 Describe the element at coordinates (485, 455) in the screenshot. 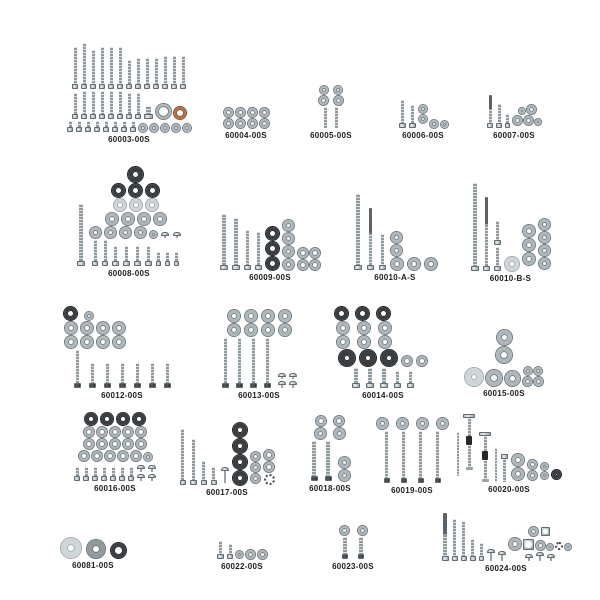

I see `spacer-block` at that location.